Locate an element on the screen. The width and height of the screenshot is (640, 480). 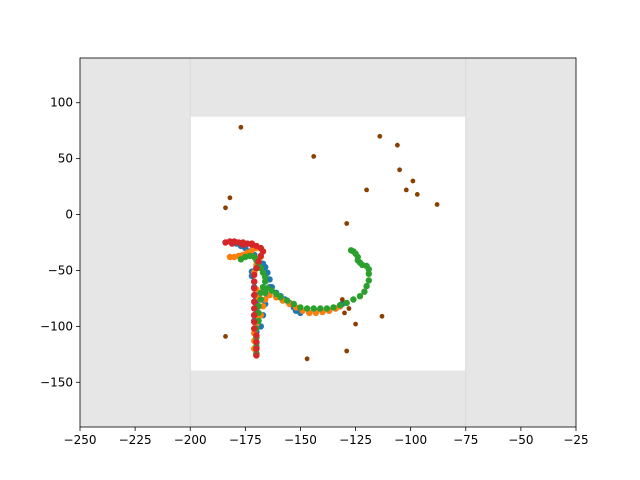
y-tick-label: 100 is located at coordinates (61, 103).